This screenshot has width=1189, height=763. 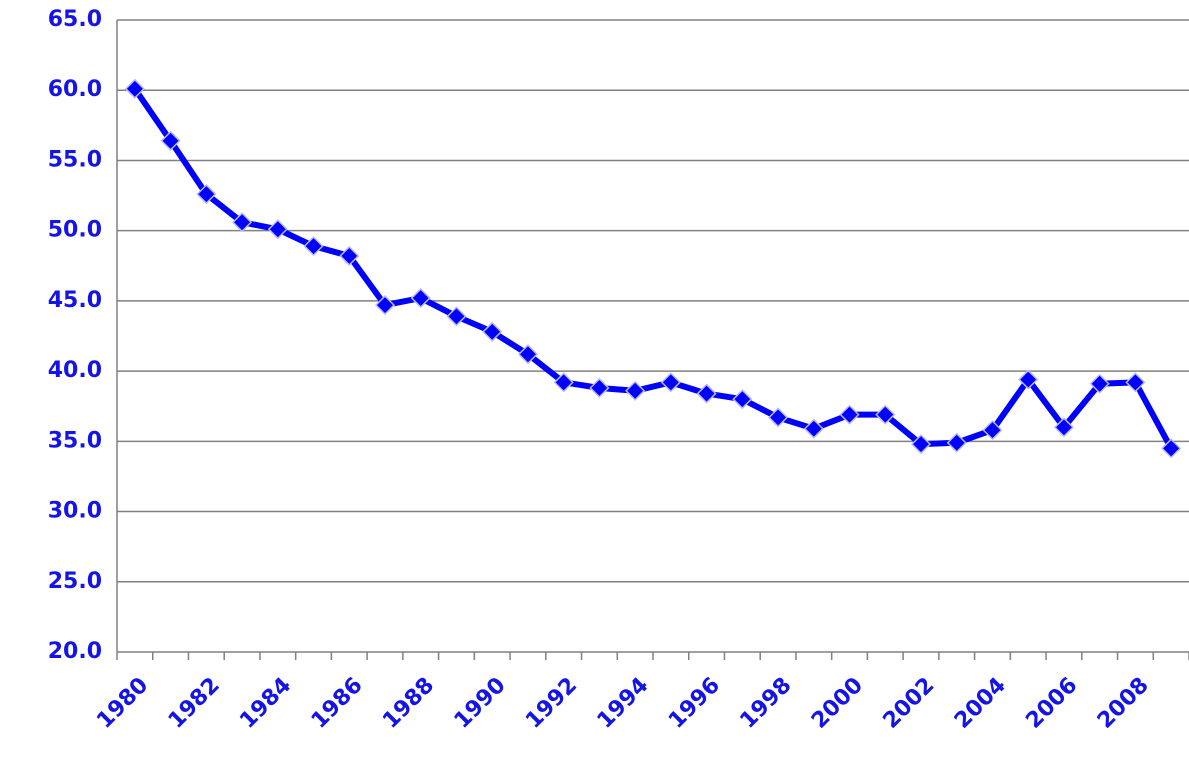 I want to click on x-tick-label: 1994, so click(x=623, y=703).